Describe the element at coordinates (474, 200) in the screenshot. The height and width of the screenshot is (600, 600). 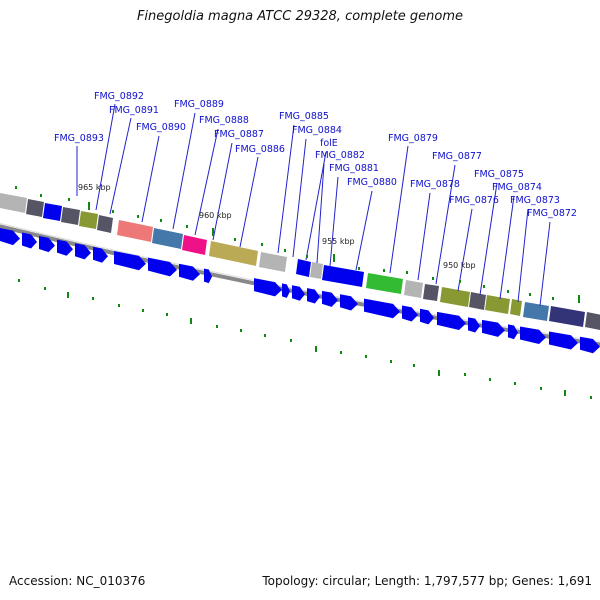
I see `gene-label: FMG_0876` at that location.